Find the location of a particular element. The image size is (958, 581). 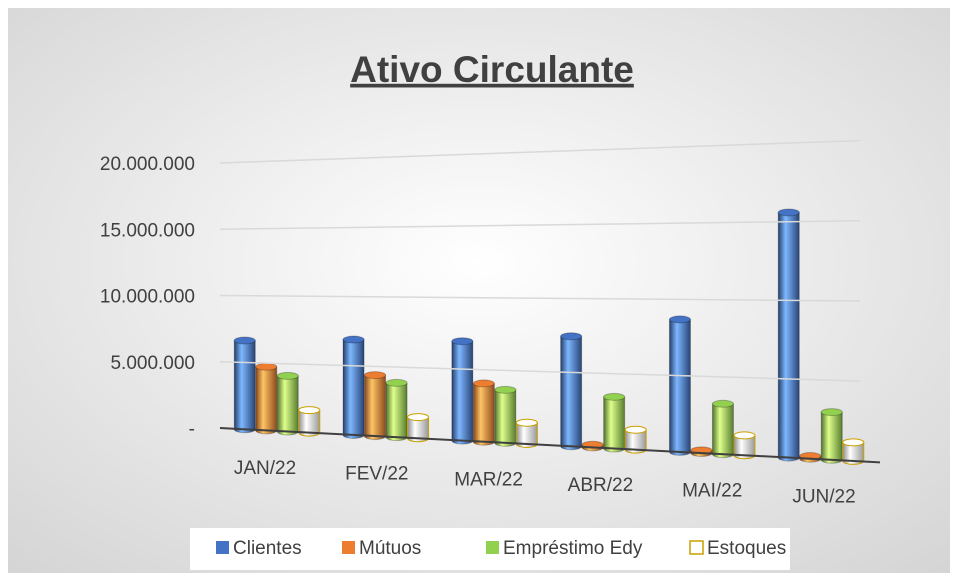

chart-title: Ativo Circulante is located at coordinates (492, 69).